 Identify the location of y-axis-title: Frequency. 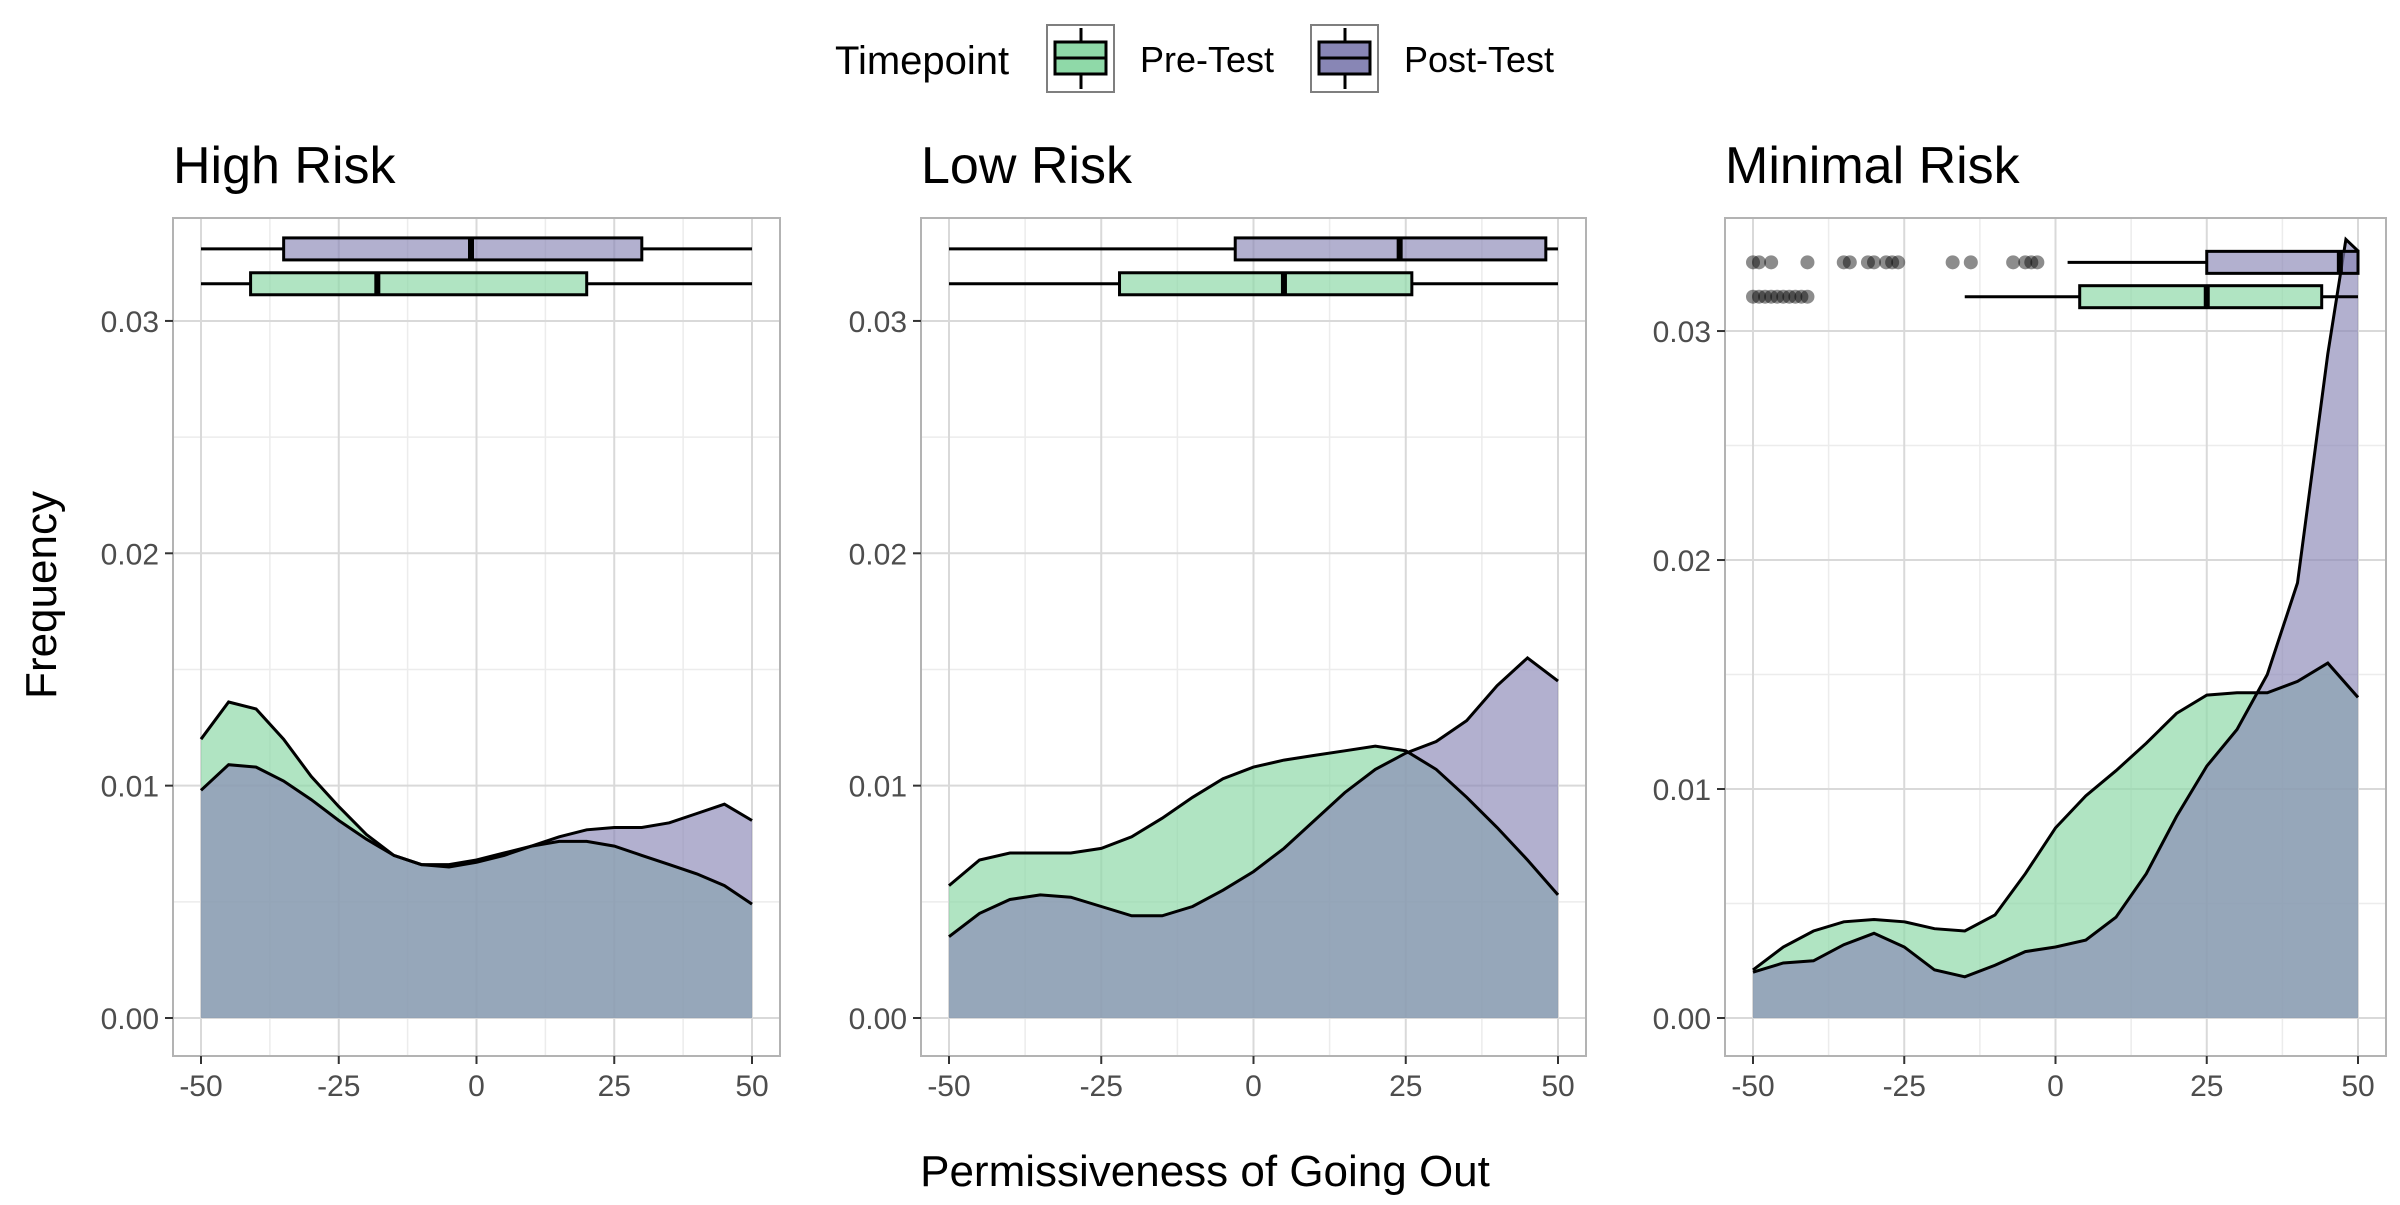
(41, 595).